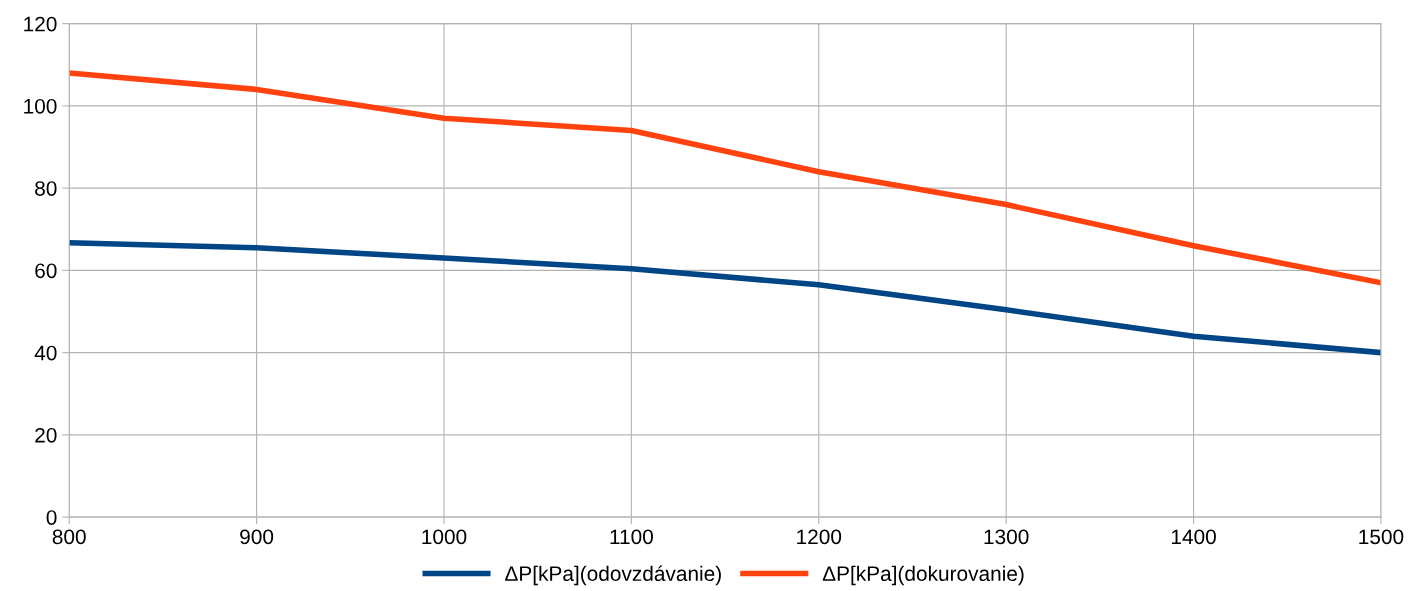 The image size is (1412, 591). What do you see at coordinates (257, 537) in the screenshot?
I see `x-tick-label: 900` at bounding box center [257, 537].